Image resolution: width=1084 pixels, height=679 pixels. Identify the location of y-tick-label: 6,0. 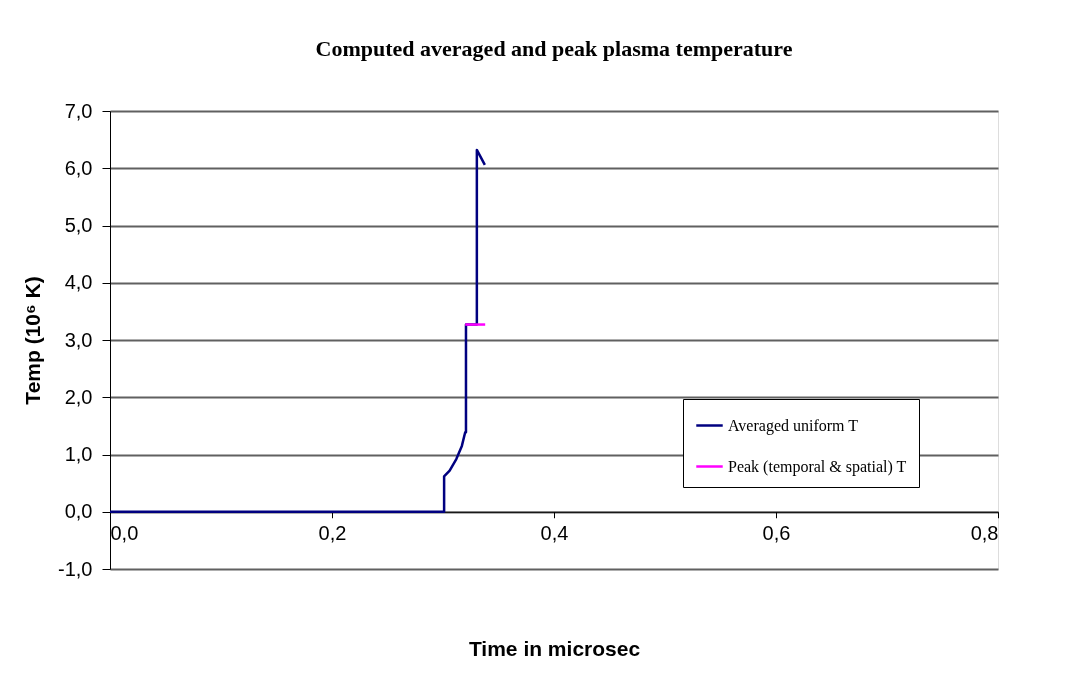
(78, 167).